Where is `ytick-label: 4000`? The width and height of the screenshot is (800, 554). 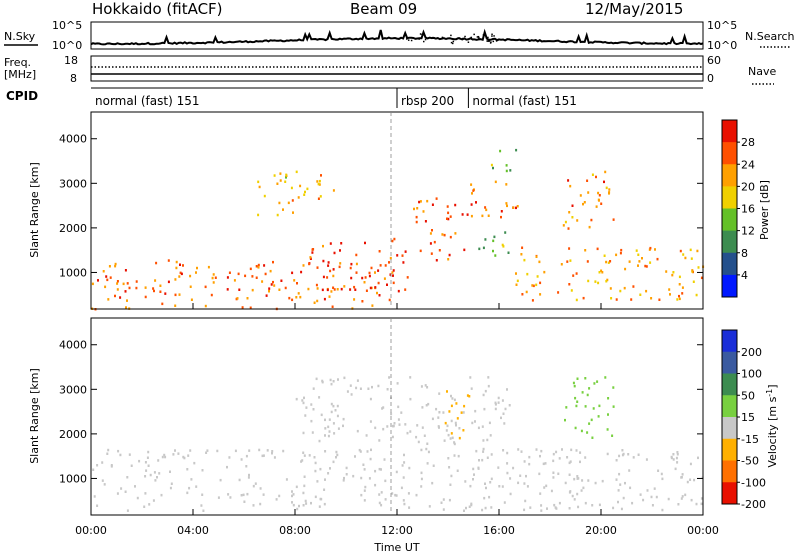
ytick-label: 4000 is located at coordinates (73, 139).